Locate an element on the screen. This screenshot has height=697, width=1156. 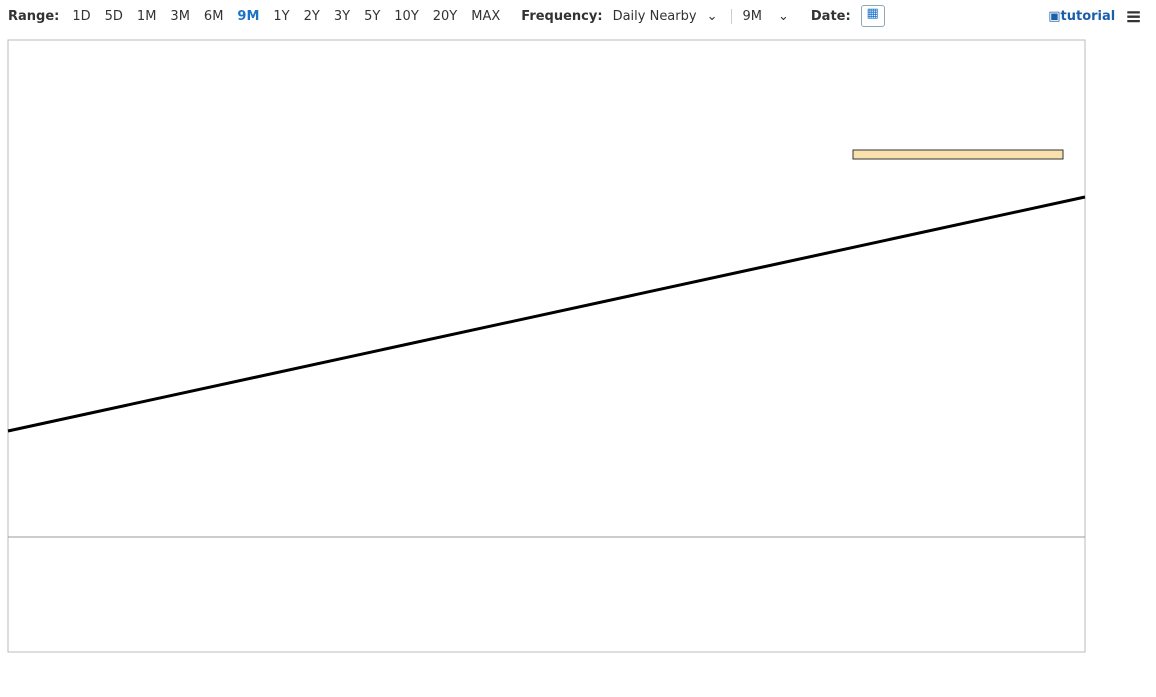
range-button: 20Y is located at coordinates (445, 16).